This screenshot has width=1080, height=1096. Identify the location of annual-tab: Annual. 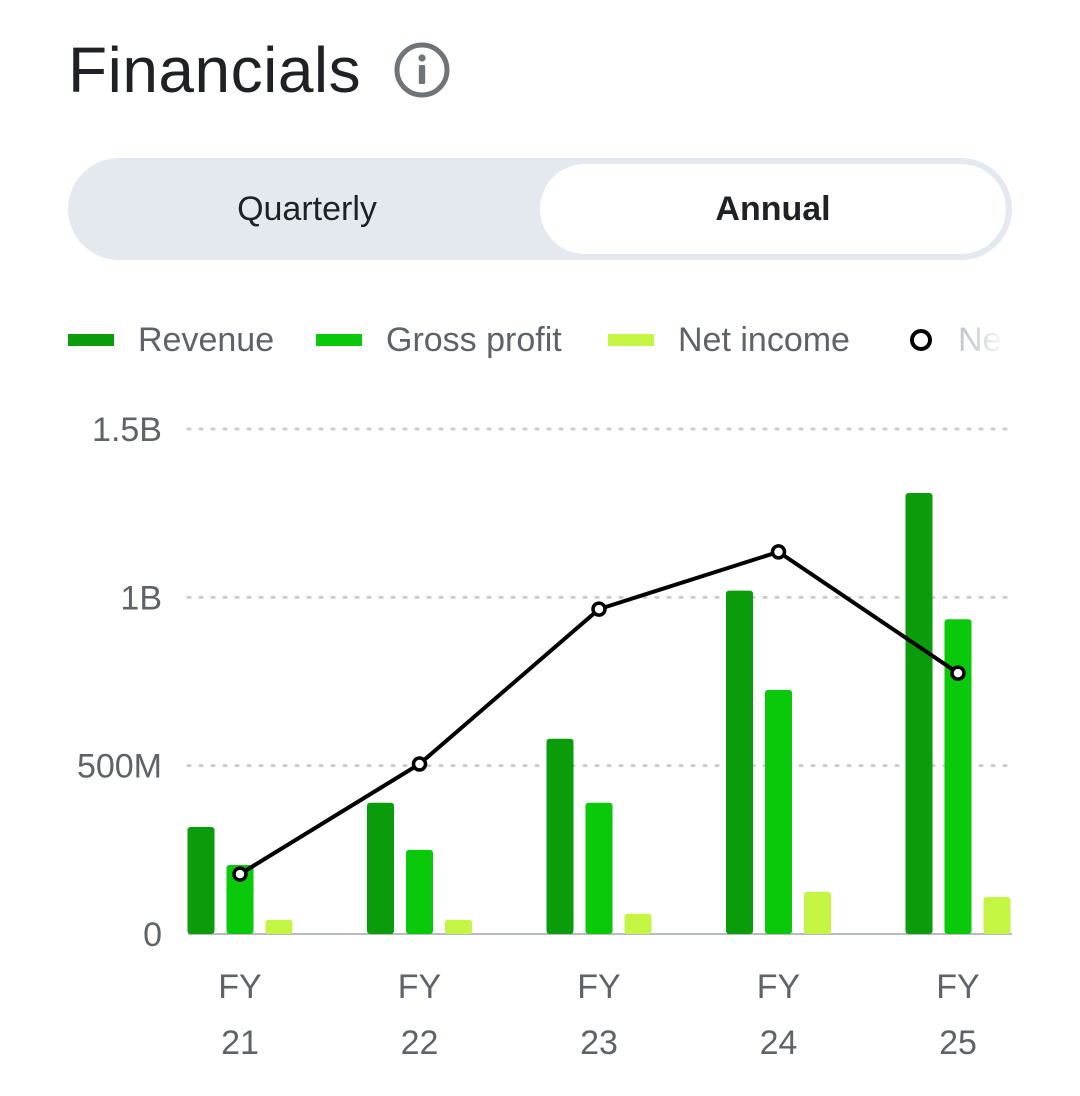
(773, 209).